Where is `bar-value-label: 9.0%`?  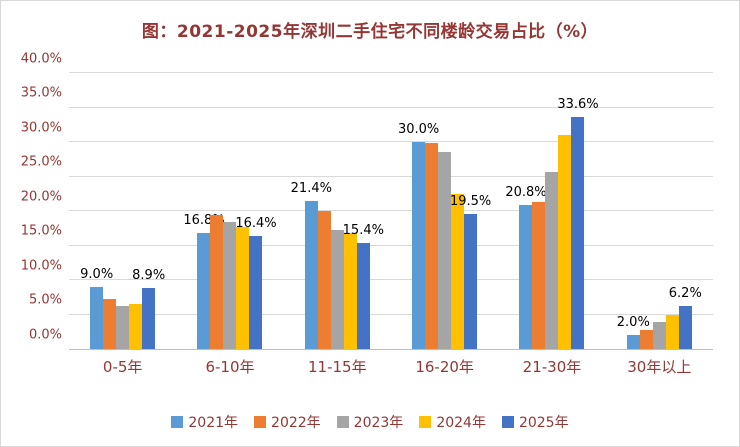
bar-value-label: 9.0% is located at coordinates (97, 274).